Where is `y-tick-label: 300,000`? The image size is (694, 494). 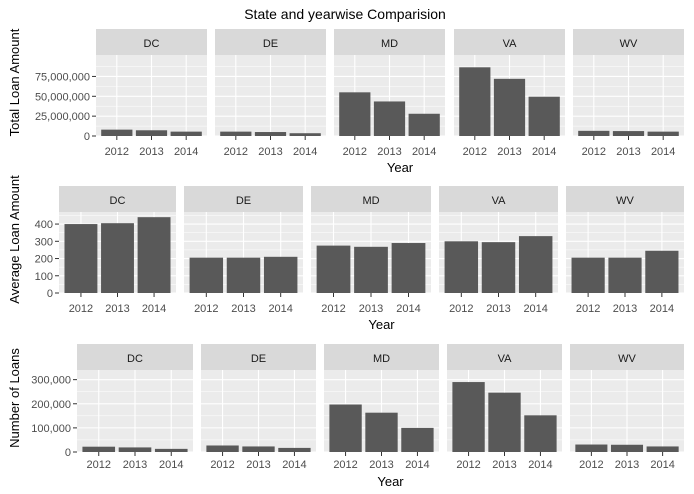
y-tick-label: 300,000 is located at coordinates (51, 381).